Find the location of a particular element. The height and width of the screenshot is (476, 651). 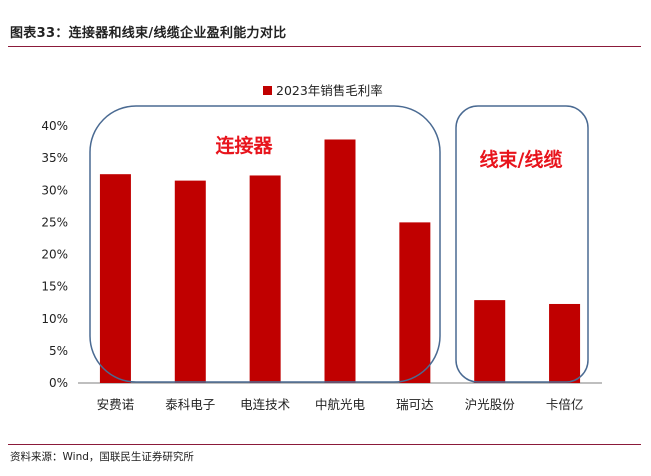

y-tick-label: 5% is located at coordinates (58, 351).